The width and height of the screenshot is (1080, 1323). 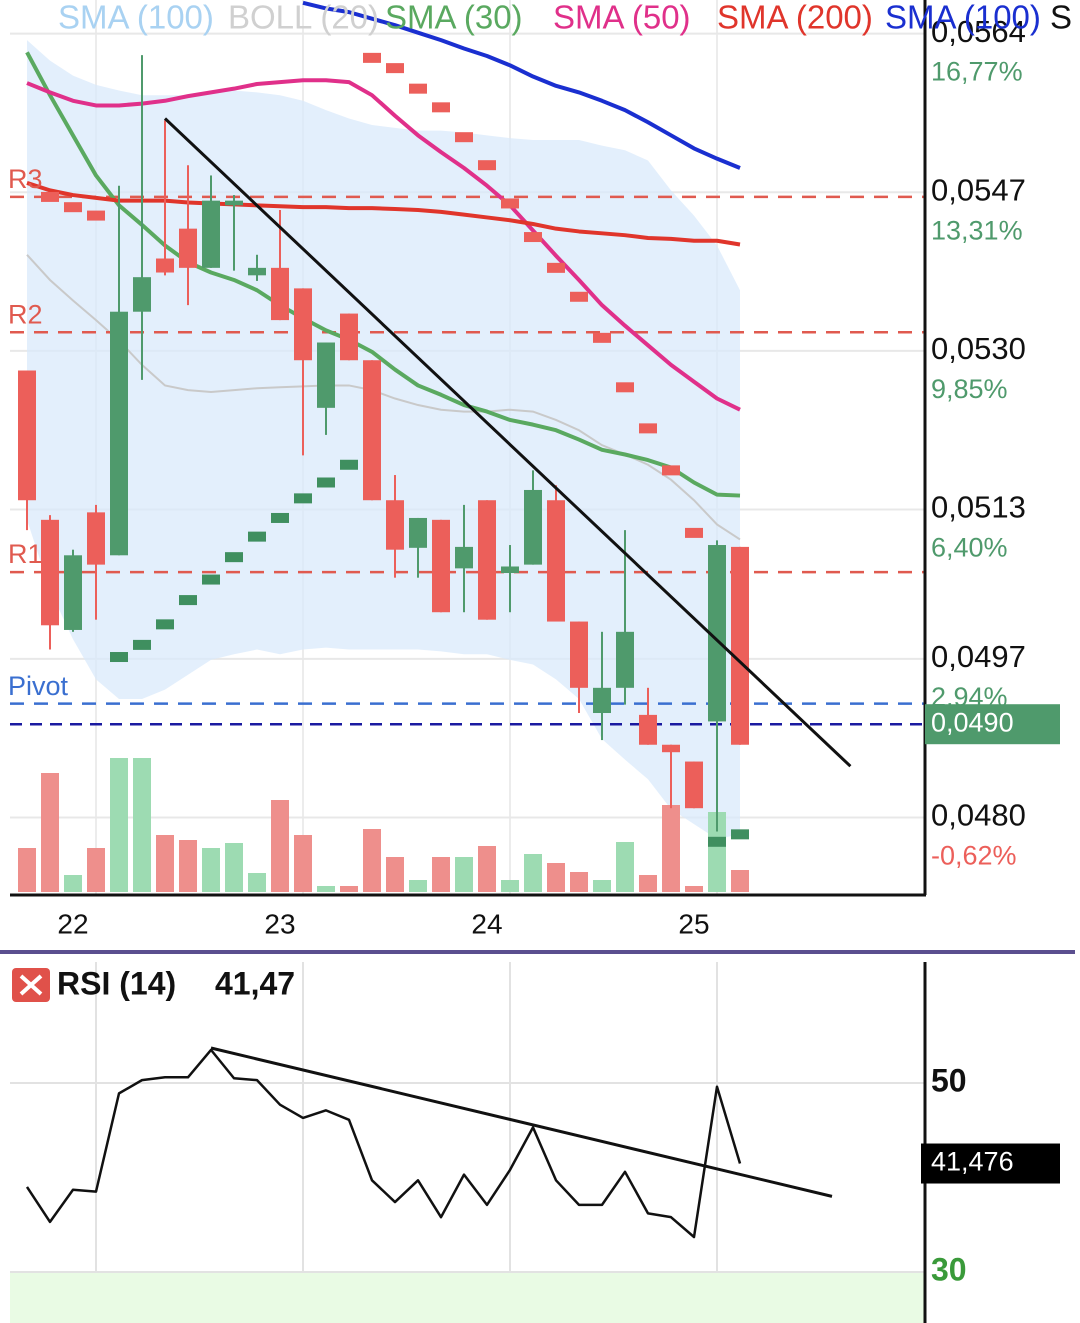 What do you see at coordinates (25, 179) in the screenshot?
I see `pivot-label: R3` at bounding box center [25, 179].